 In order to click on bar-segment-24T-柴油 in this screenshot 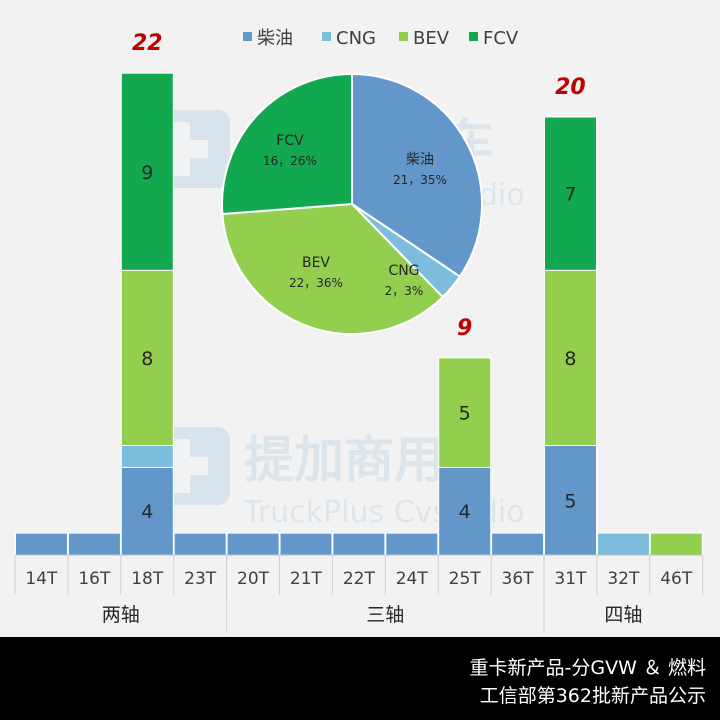, I will do `click(412, 544)`.